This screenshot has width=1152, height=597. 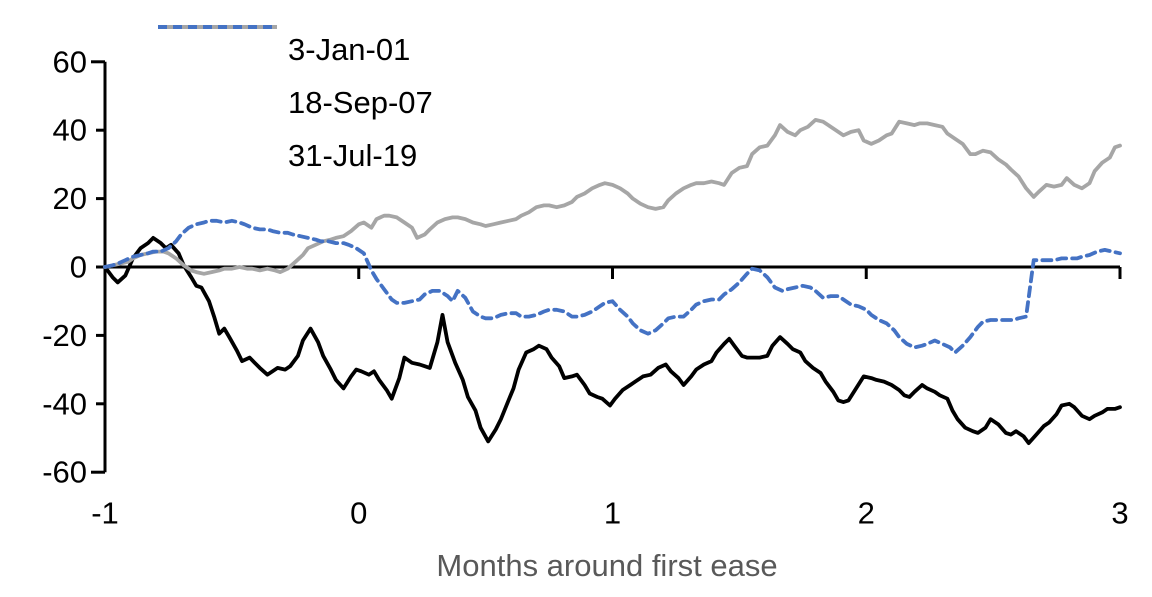 I want to click on y-tick-label: 40, so click(x=70, y=130).